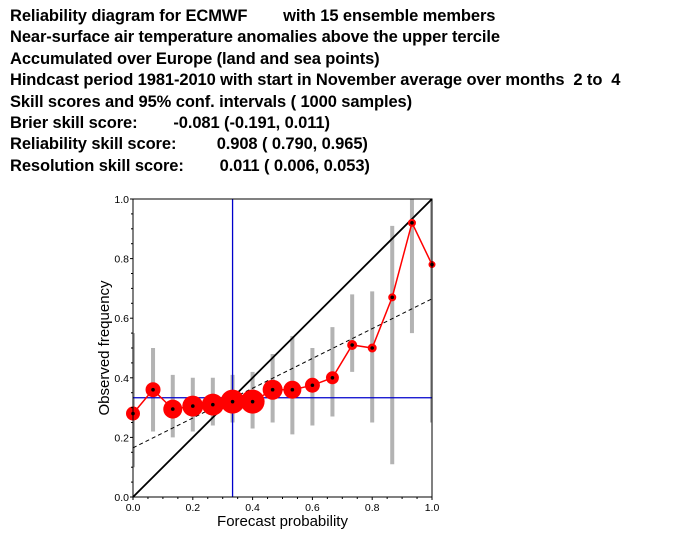 The height and width of the screenshot is (540, 677). What do you see at coordinates (104, 348) in the screenshot?
I see `y-axis-label: Observed frequency` at bounding box center [104, 348].